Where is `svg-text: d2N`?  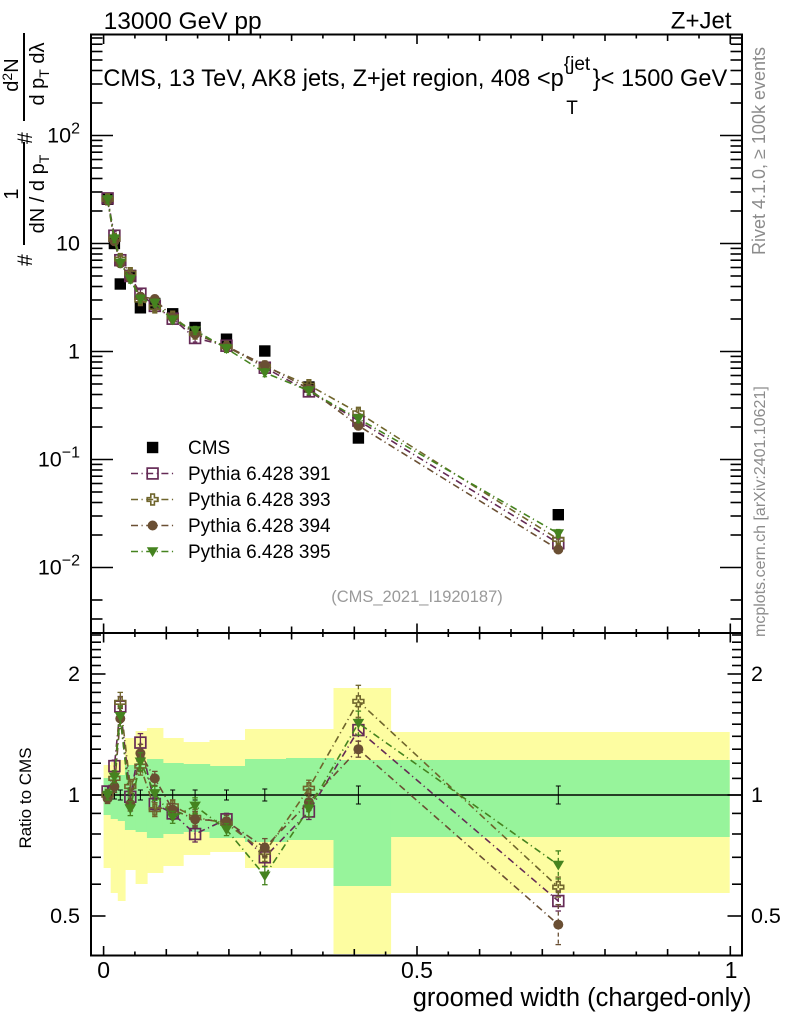
svg-text: d2N is located at coordinates (11, 74).